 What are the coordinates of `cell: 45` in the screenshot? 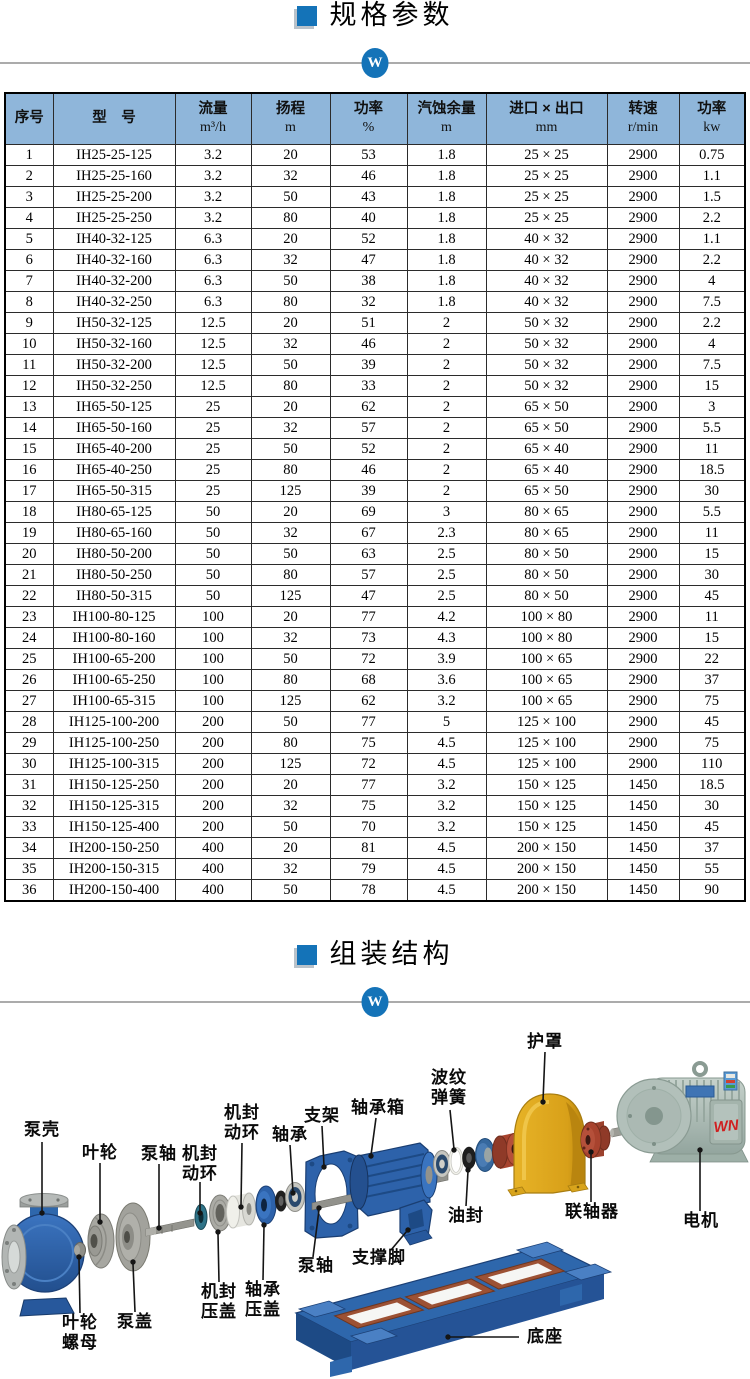 It's located at (712, 596).